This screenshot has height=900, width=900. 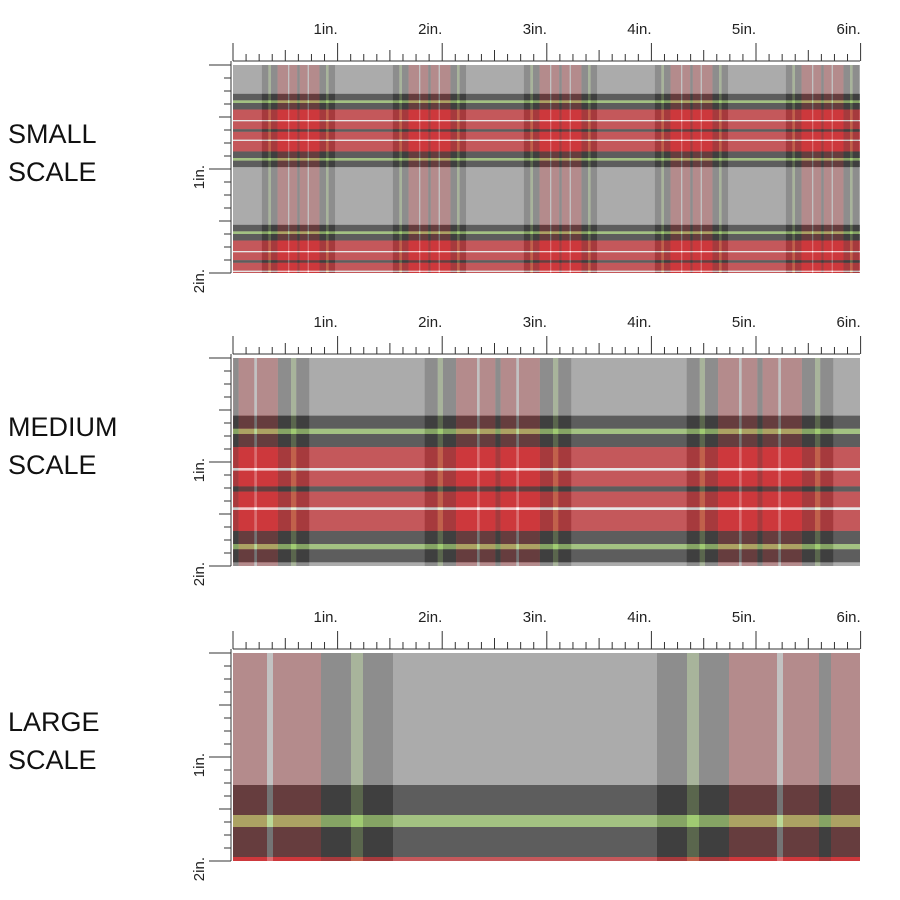 What do you see at coordinates (52, 153) in the screenshot?
I see `scale-label: SMALL SCALE` at bounding box center [52, 153].